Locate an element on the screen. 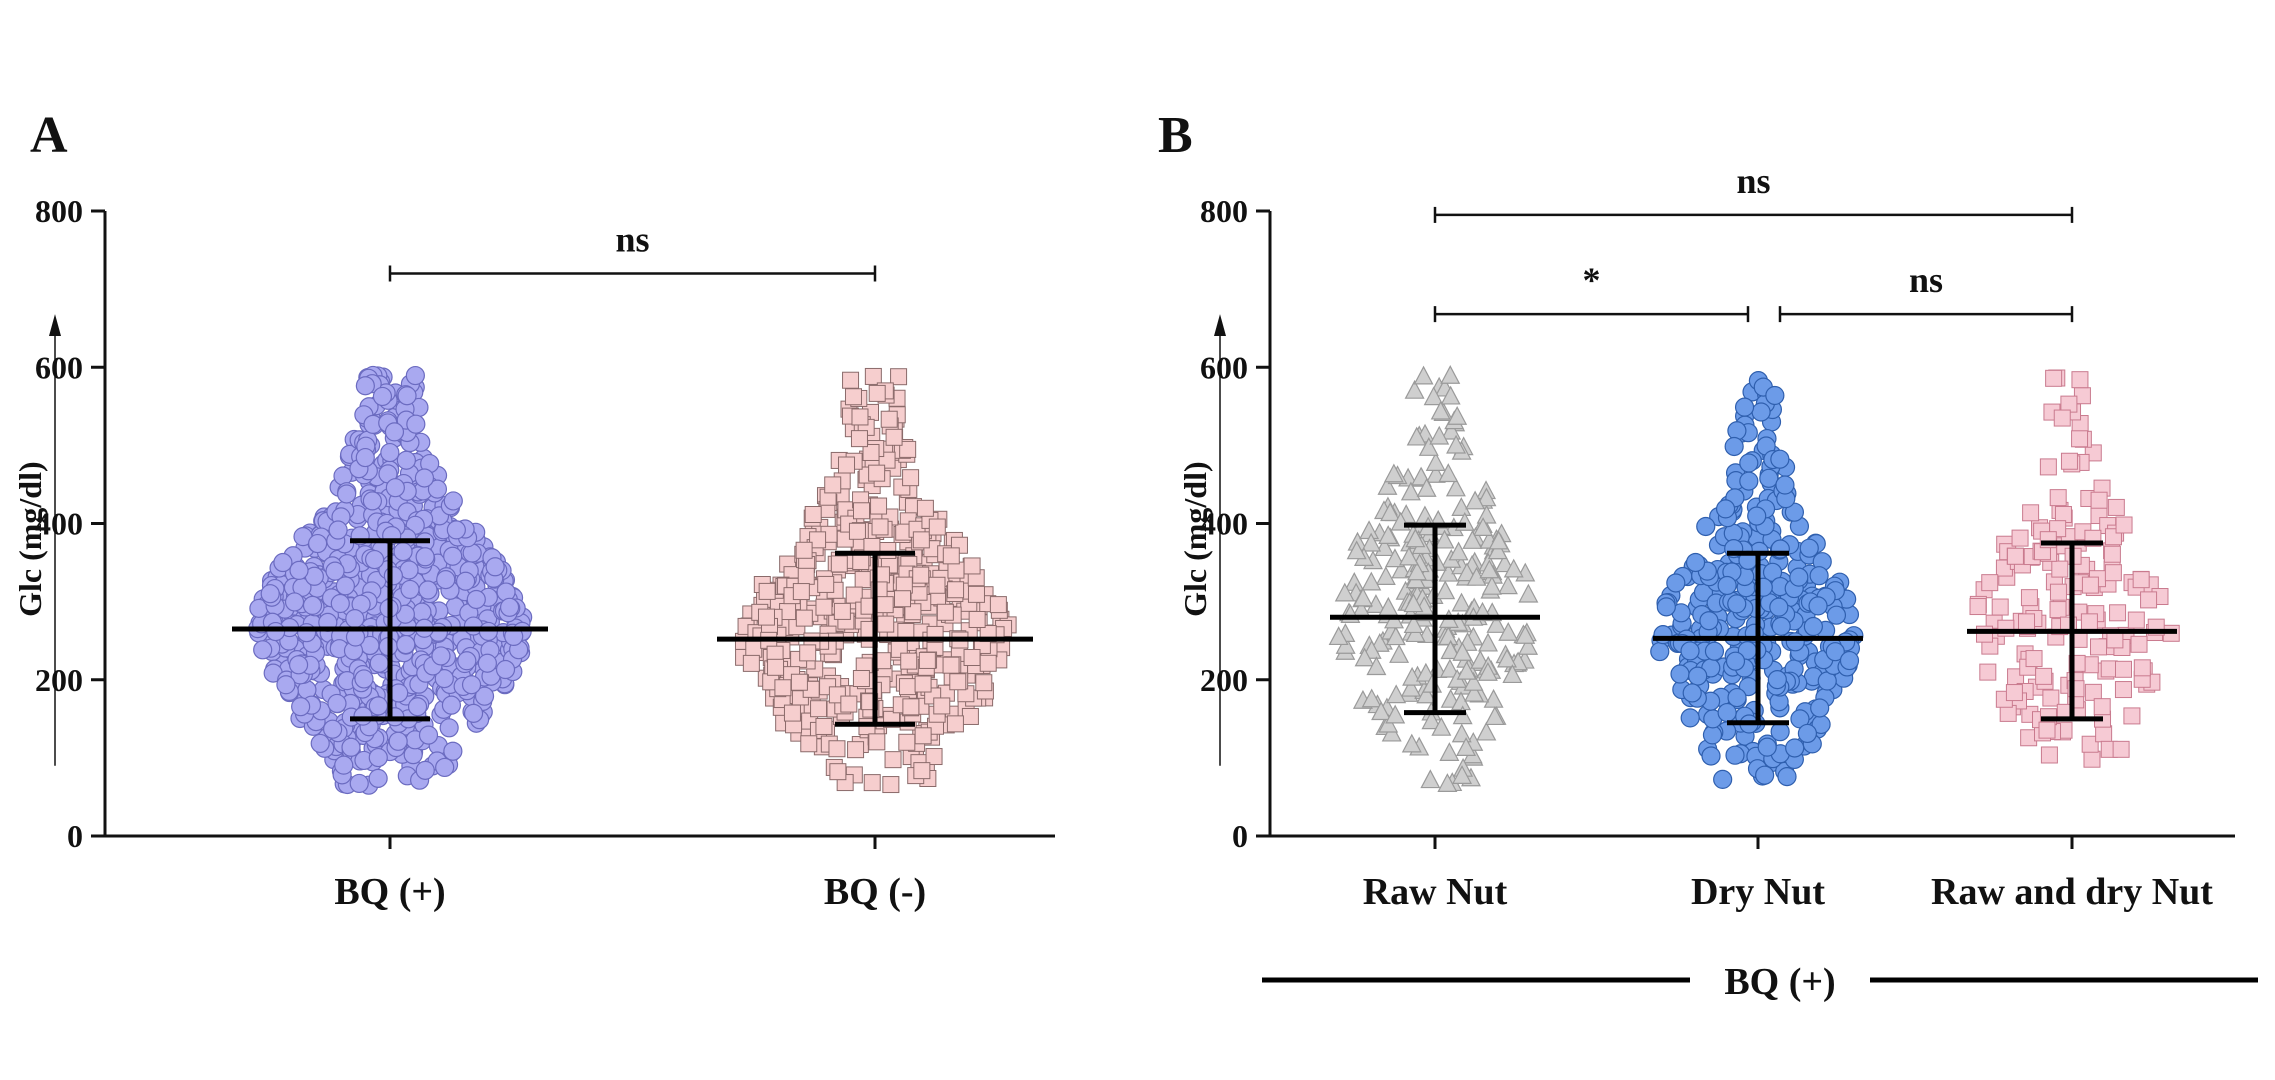 The height and width of the screenshot is (1080, 2275). y-tick-label: 600 is located at coordinates (59, 367).